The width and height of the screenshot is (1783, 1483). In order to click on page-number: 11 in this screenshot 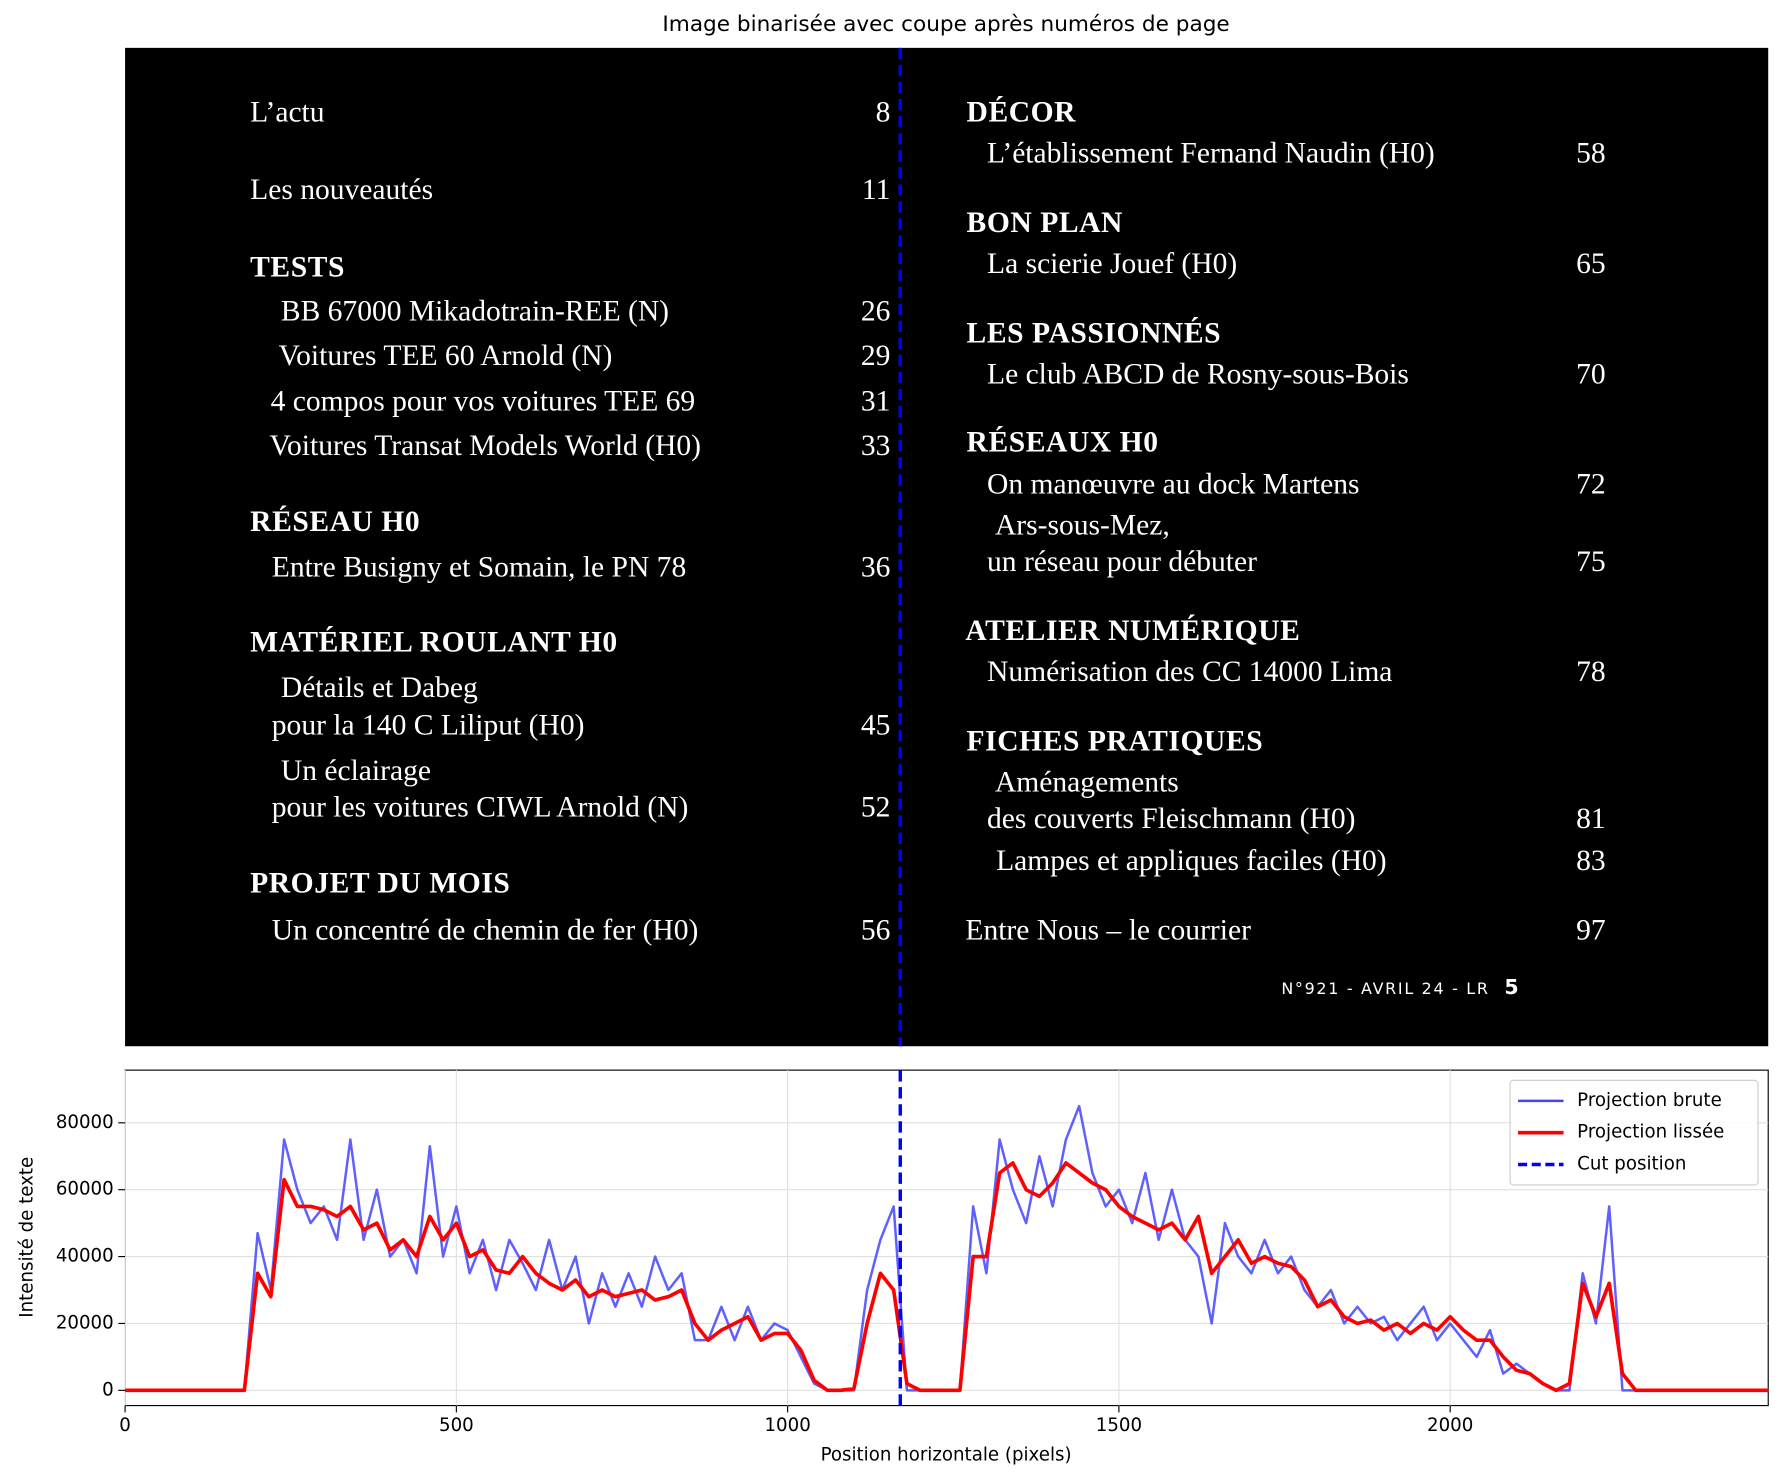, I will do `click(876, 190)`.